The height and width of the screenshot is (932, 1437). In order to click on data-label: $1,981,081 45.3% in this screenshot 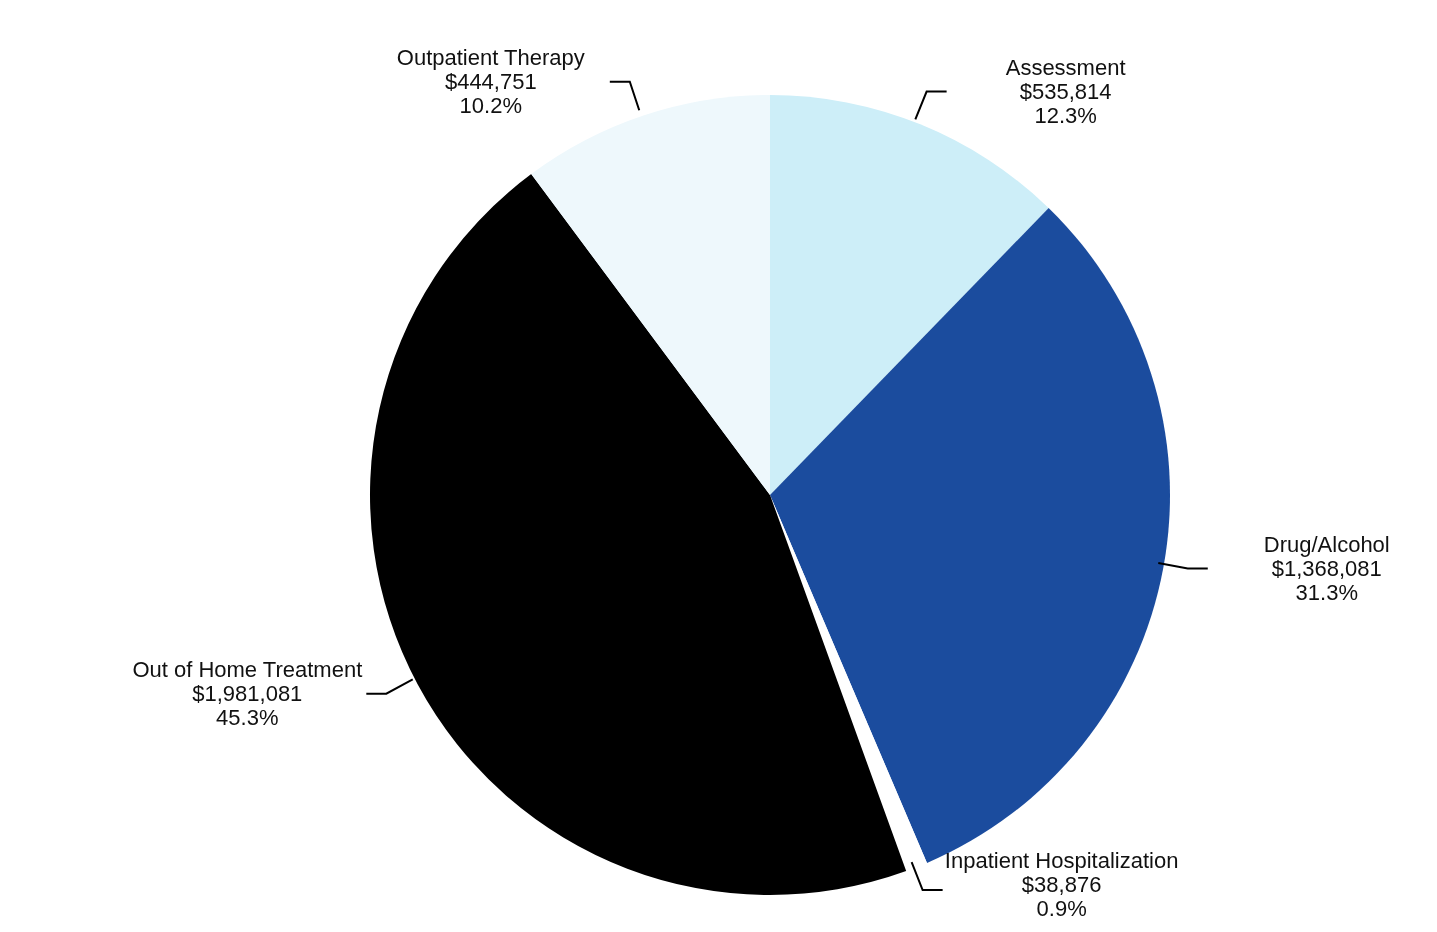, I will do `click(247, 705)`.